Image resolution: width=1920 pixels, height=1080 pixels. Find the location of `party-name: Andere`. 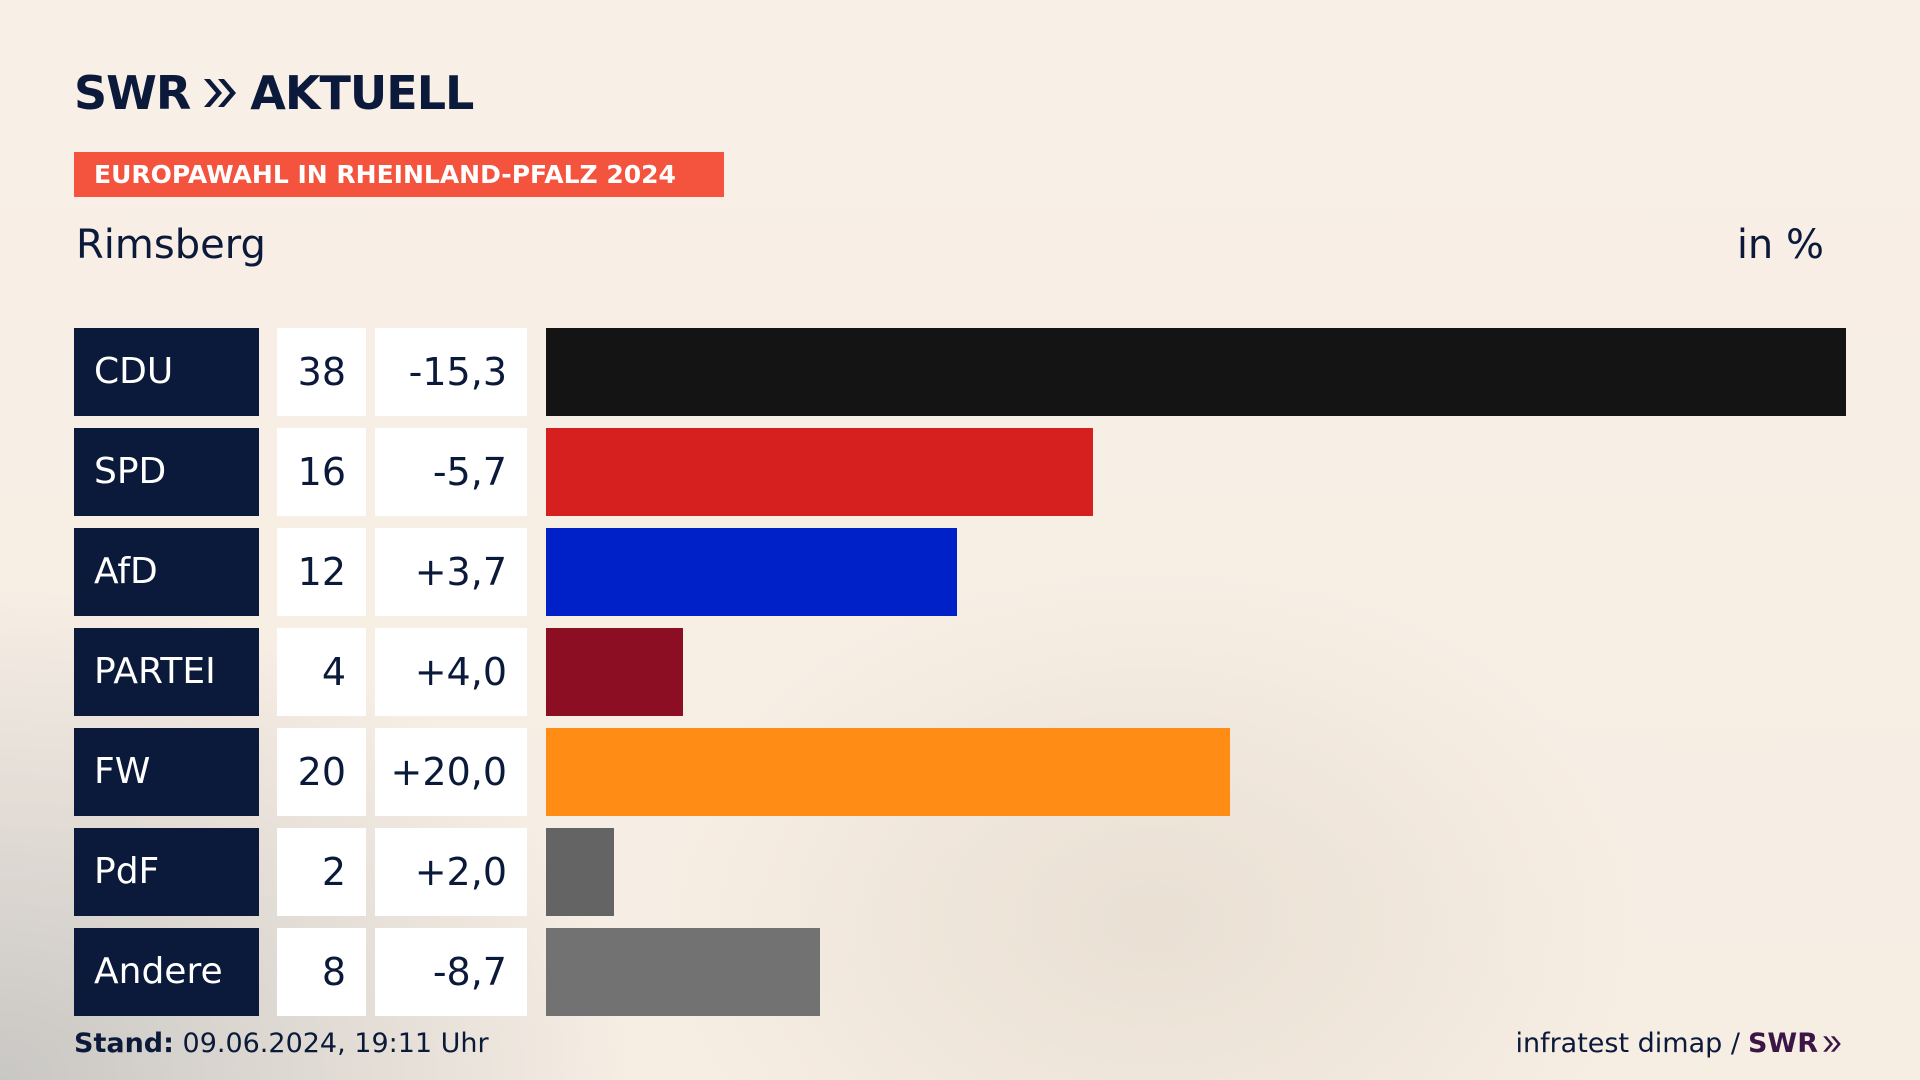

party-name: Andere is located at coordinates (166, 972).